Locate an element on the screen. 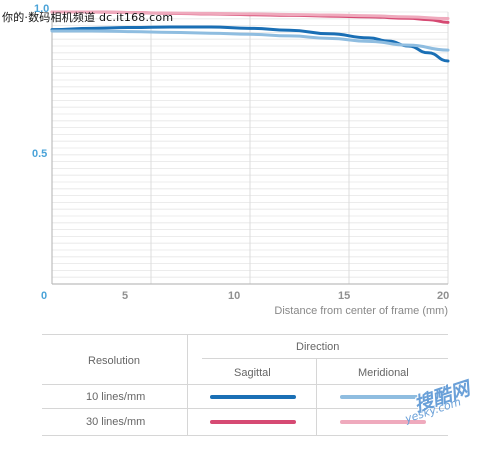 Image resolution: width=500 pixels, height=455 pixels. legend-meridional-header: Meridional is located at coordinates (383, 373).